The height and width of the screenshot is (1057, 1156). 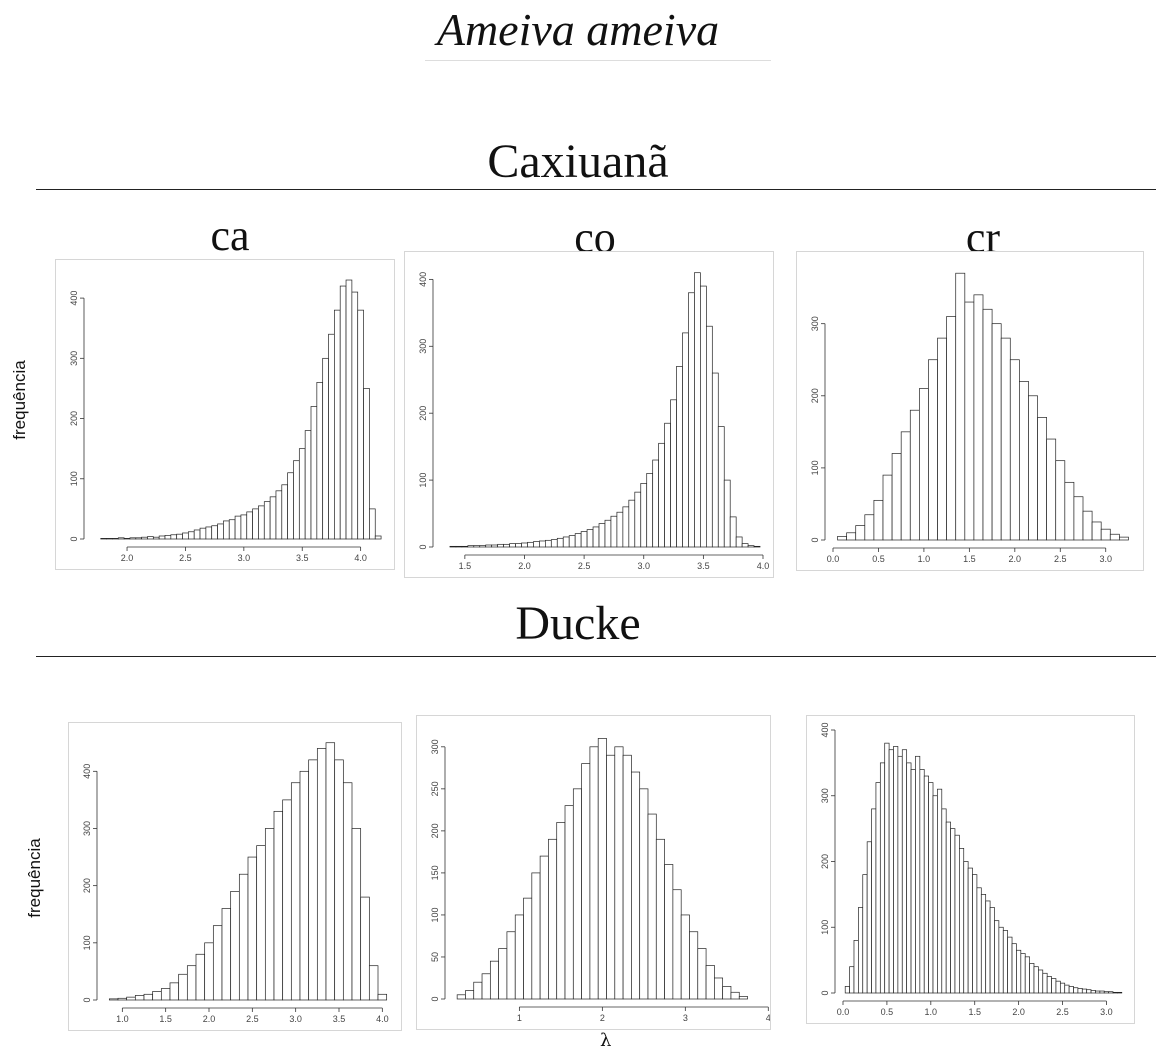 What do you see at coordinates (235, 883) in the screenshot?
I see `histogram-svg: 1.0 1.5 2.0 2.5 3.0 3.5 4.0 0 100 200 300 400` at bounding box center [235, 883].